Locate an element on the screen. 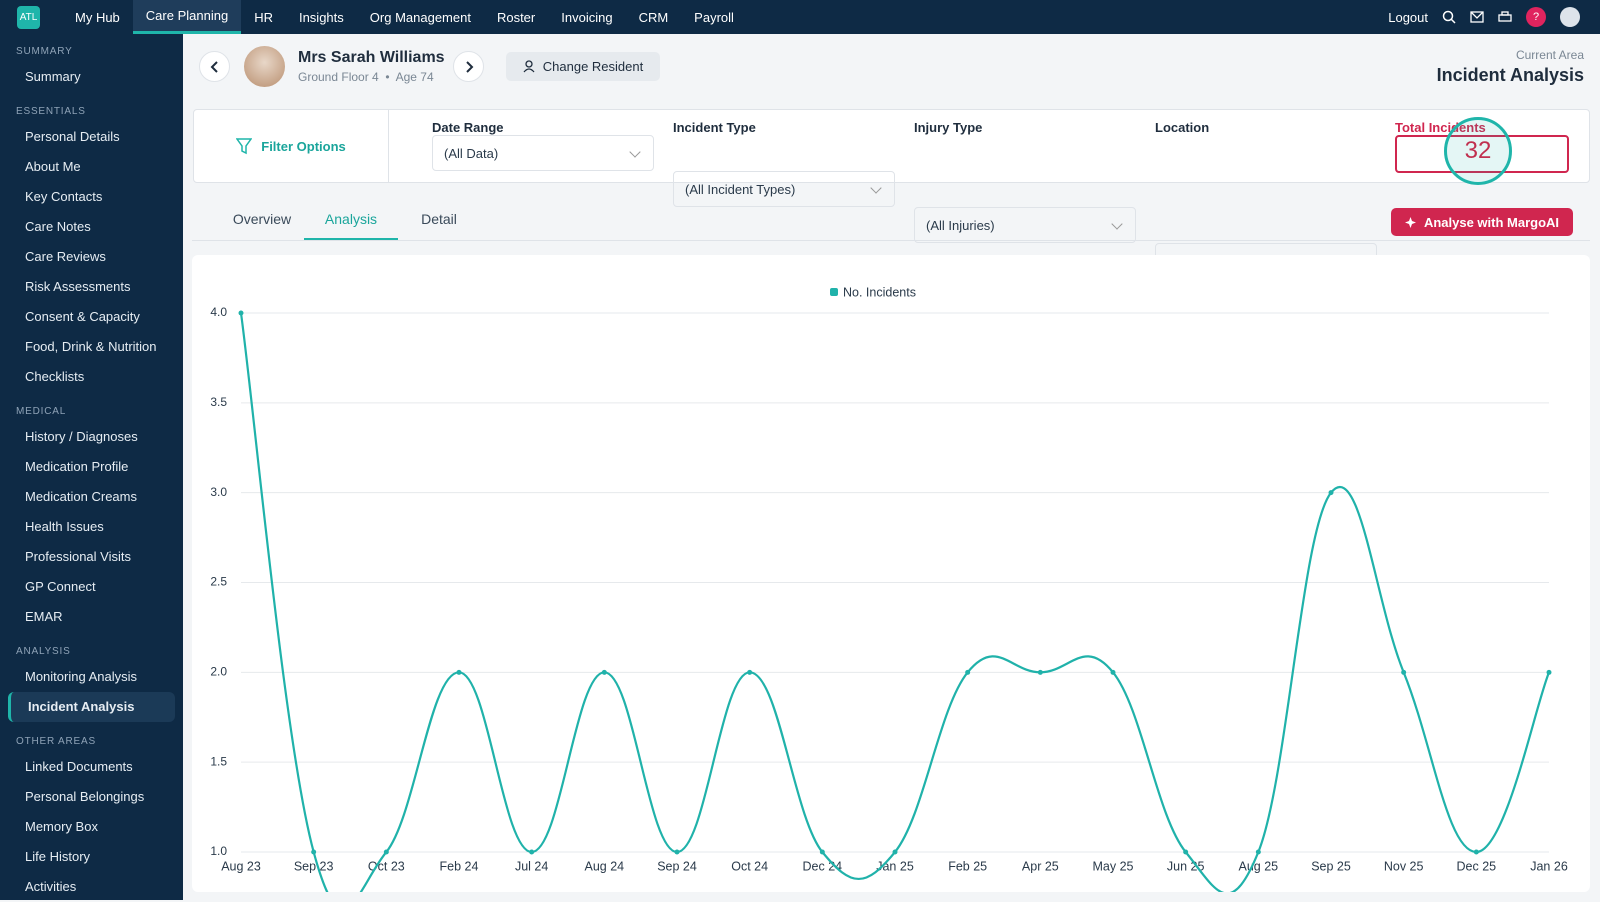 The height and width of the screenshot is (902, 1600). sidebar-item: Summary is located at coordinates (53, 76).